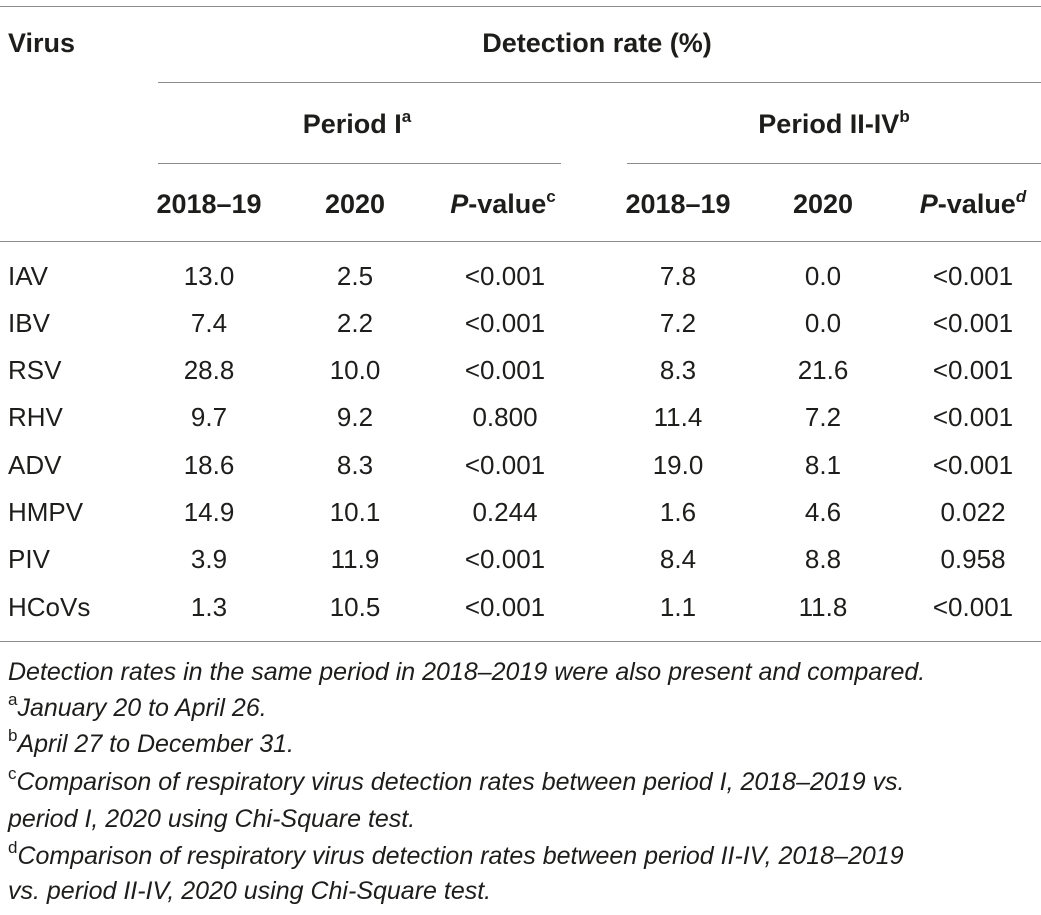 The image size is (1041, 915). Describe the element at coordinates (823, 417) in the screenshot. I see `cell-p2-2020: 7.2` at that location.